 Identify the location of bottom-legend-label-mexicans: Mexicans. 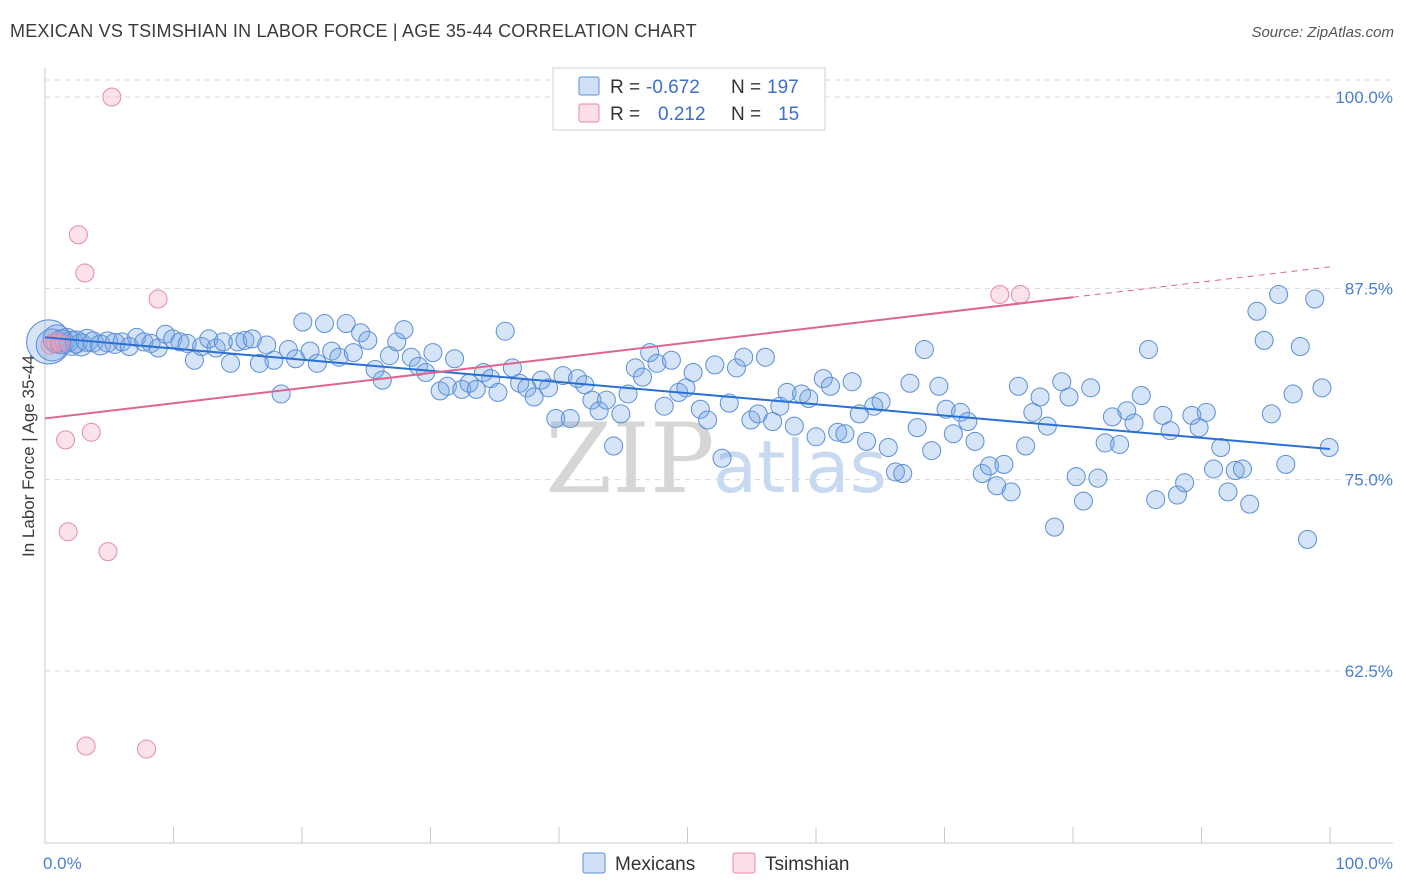
(655, 864).